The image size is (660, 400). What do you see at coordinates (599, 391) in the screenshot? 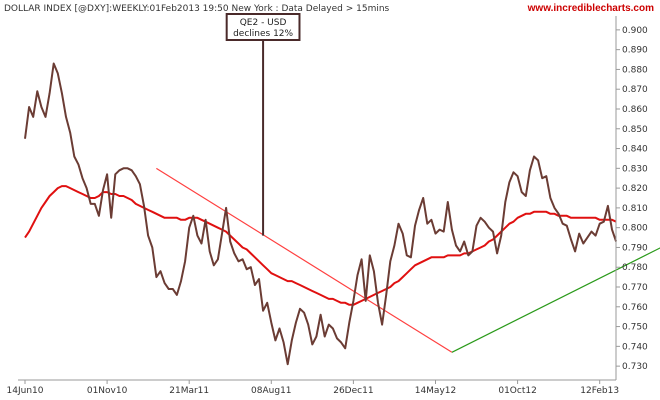
I see `x-tick-label: 12Feb13` at bounding box center [599, 391].